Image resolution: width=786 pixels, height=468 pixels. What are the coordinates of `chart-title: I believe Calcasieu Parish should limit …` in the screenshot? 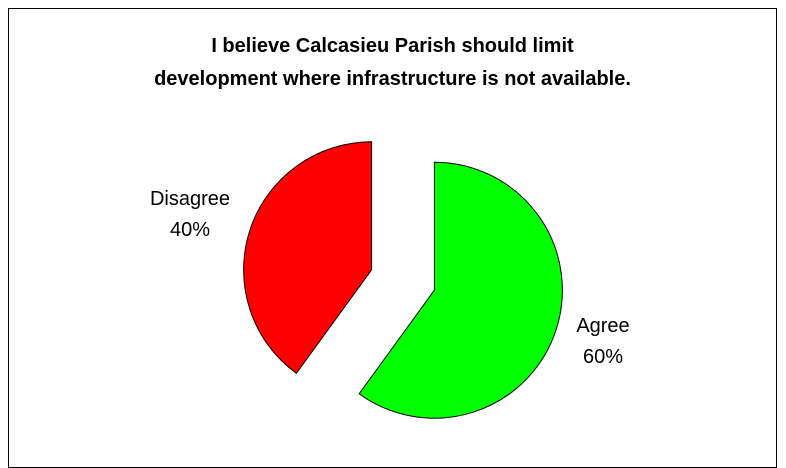 It's located at (392, 62).